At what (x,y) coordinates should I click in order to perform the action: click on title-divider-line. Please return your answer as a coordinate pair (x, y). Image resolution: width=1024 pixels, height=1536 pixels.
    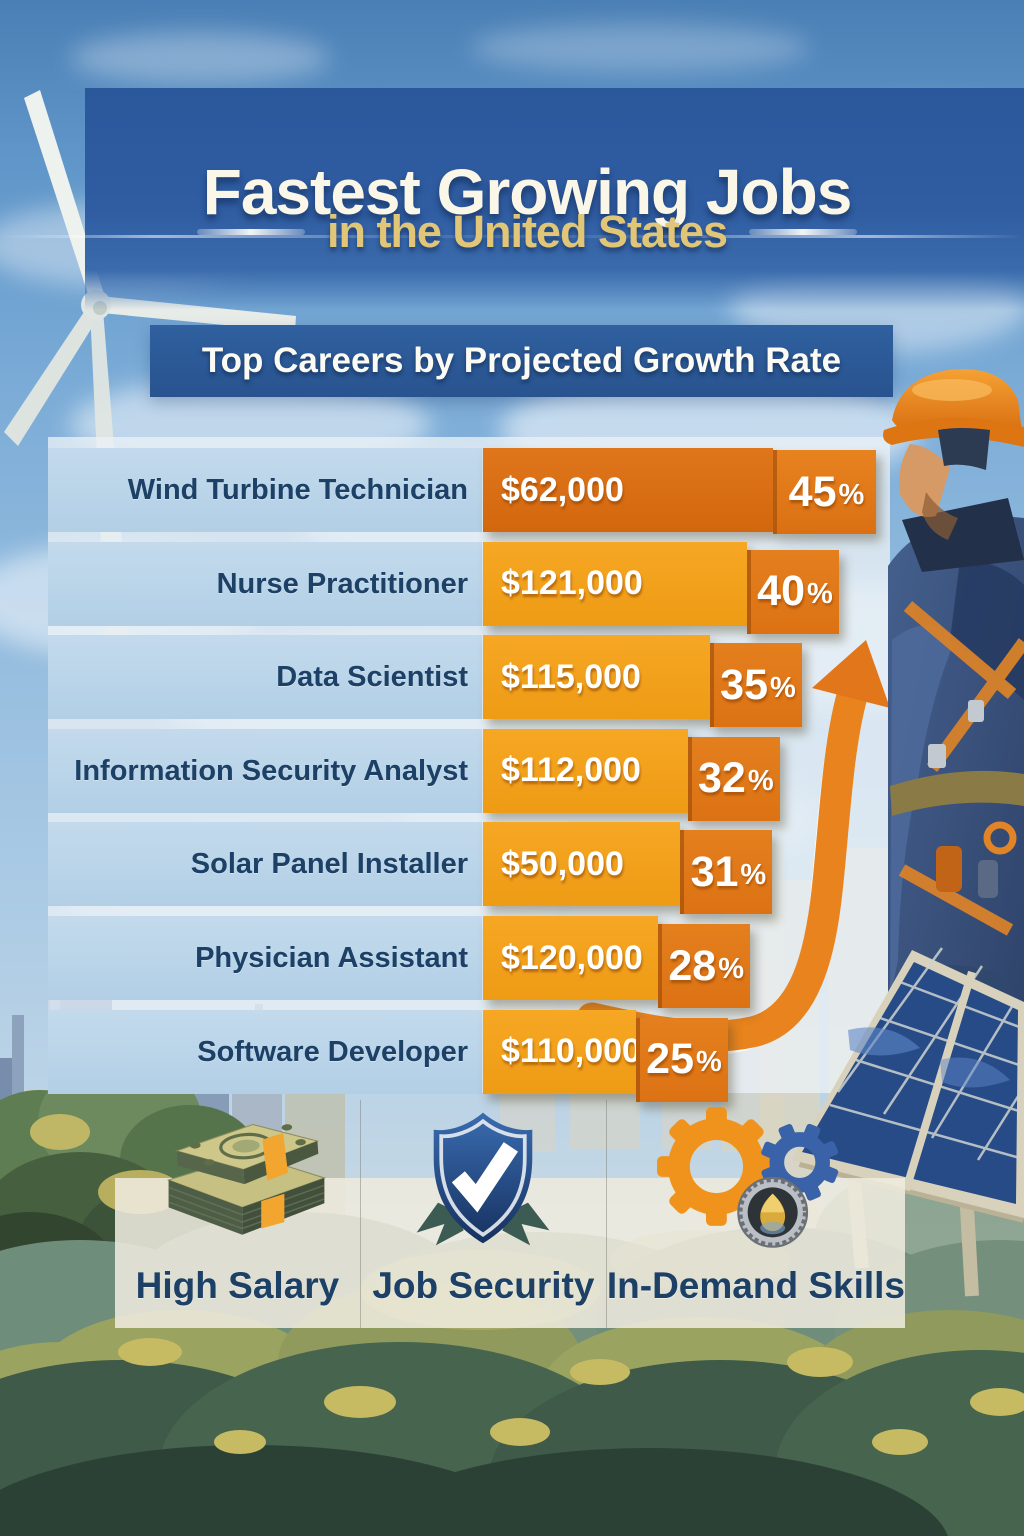
    Looking at the image, I should click on (512, 236).